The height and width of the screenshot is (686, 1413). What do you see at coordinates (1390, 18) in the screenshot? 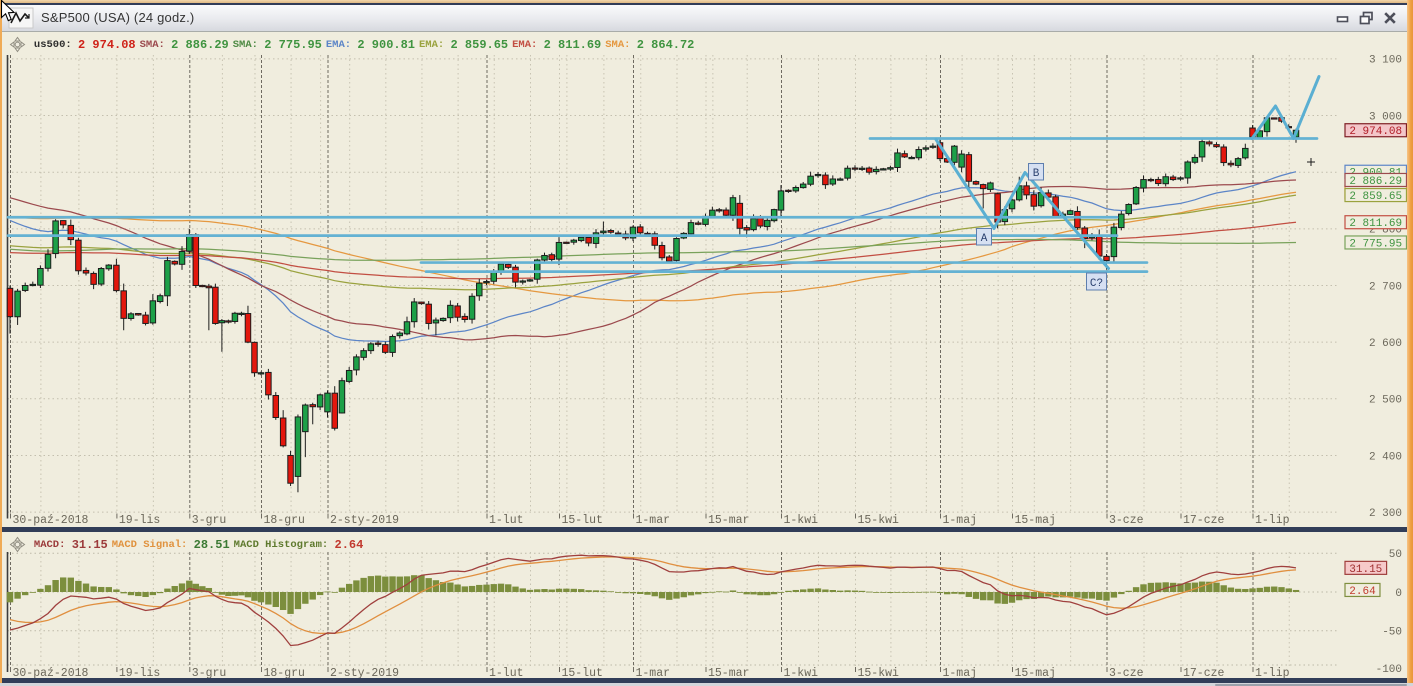
I see `close-button` at bounding box center [1390, 18].